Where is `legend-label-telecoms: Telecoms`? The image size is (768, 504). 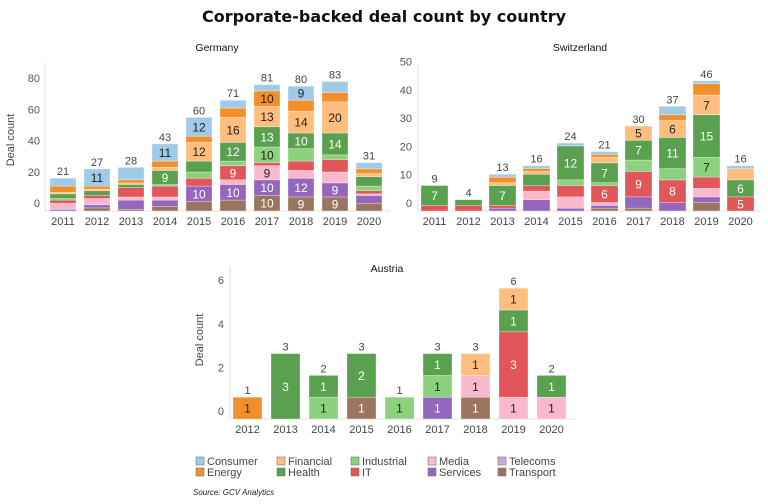 legend-label-telecoms: Telecoms is located at coordinates (532, 462).